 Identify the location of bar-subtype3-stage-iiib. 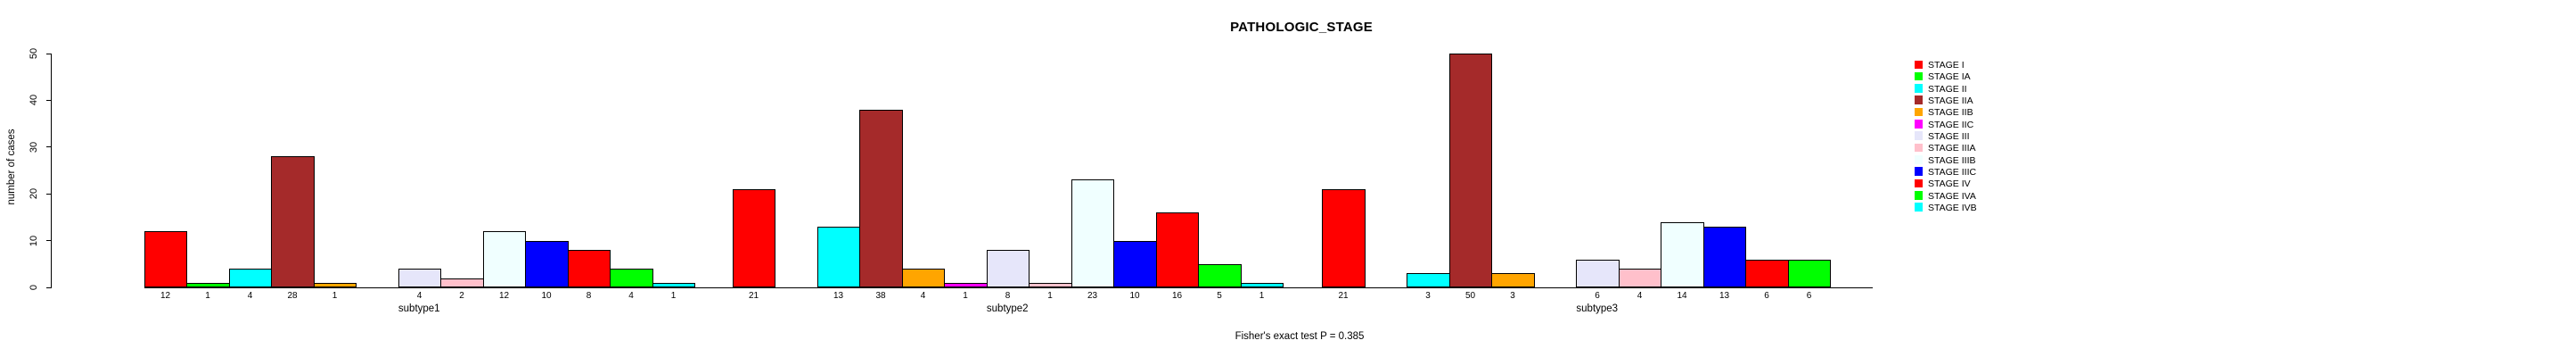
(1682, 254).